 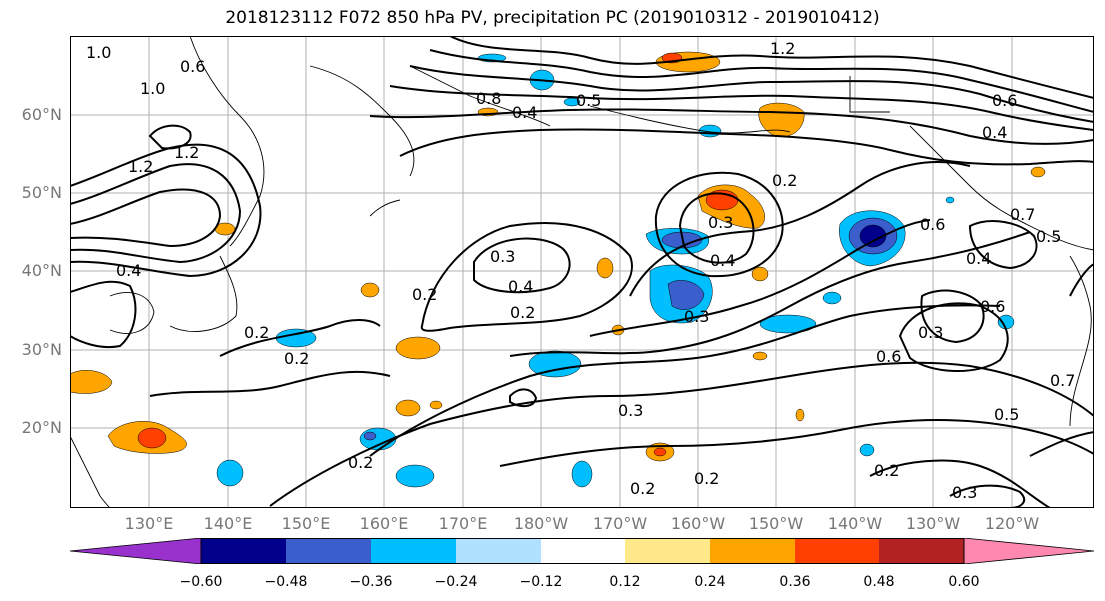 I want to click on lon-label-160w: 160°W, so click(x=698, y=523).